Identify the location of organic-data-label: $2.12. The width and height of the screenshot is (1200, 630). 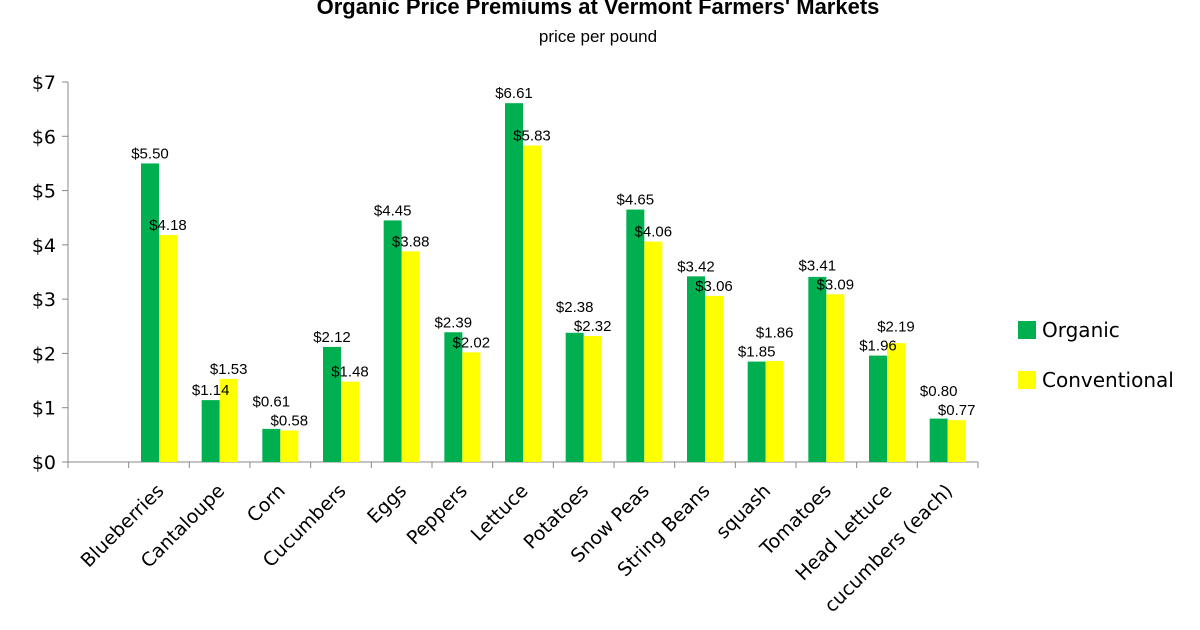
(332, 337).